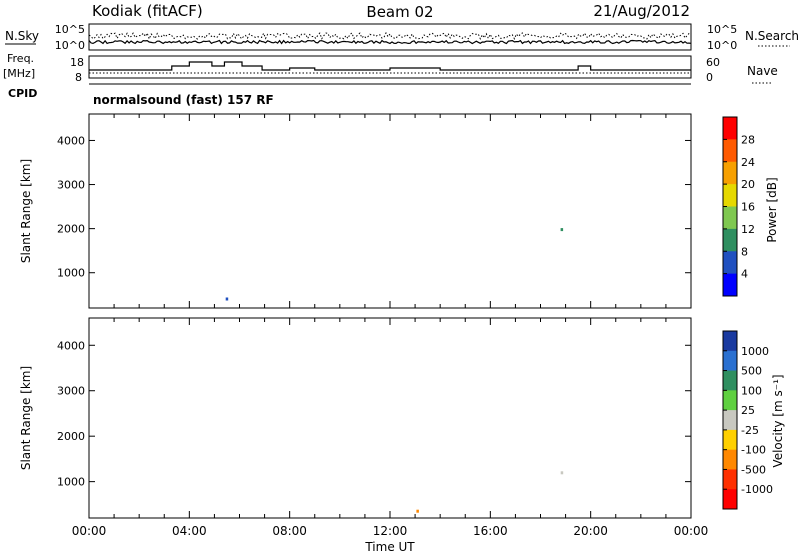 The width and height of the screenshot is (800, 554). What do you see at coordinates (77, 62) in the screenshot?
I see `freq-tick-top: 18` at bounding box center [77, 62].